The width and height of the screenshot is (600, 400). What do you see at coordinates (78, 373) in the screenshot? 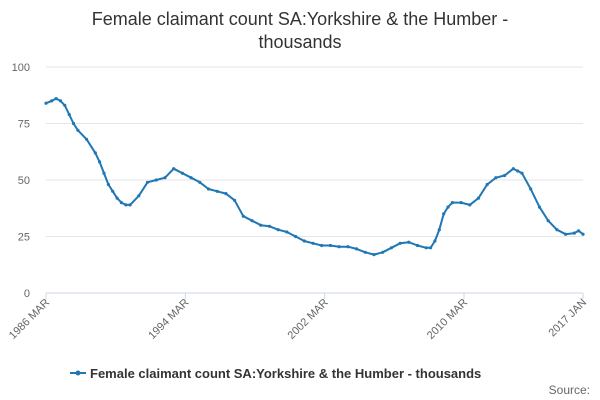
I see `legend-swatch-marker` at bounding box center [78, 373].